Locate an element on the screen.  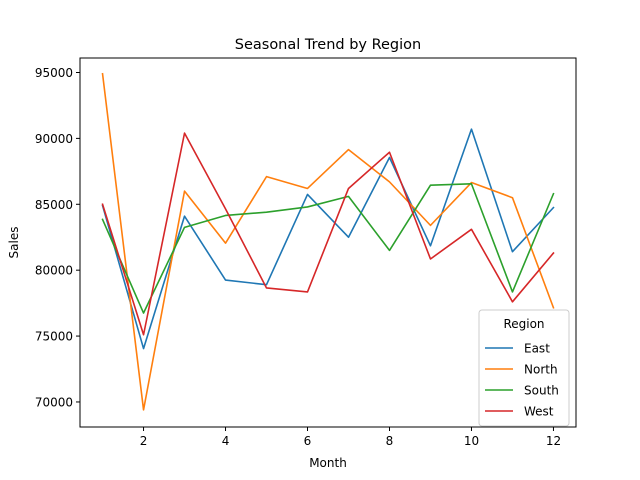
x-tick-label: 2 is located at coordinates (144, 441).